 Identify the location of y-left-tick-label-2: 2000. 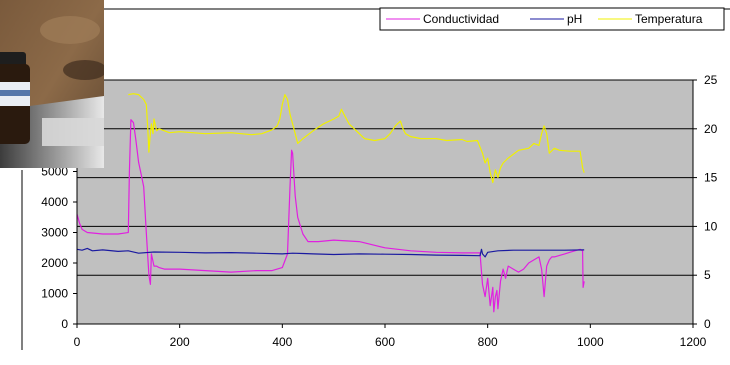
(54, 263).